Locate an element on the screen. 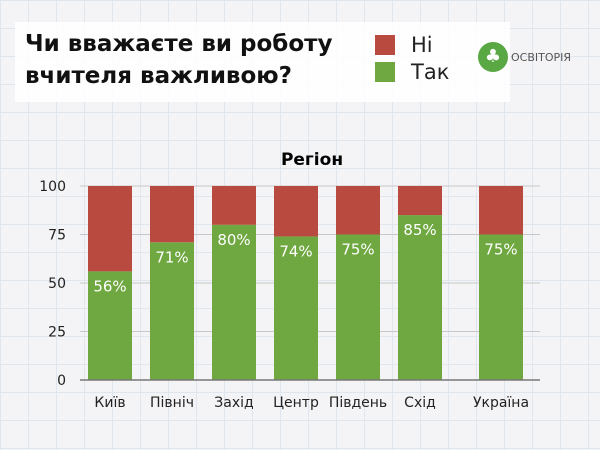 The image size is (600, 450). header-panel is located at coordinates (262, 62).